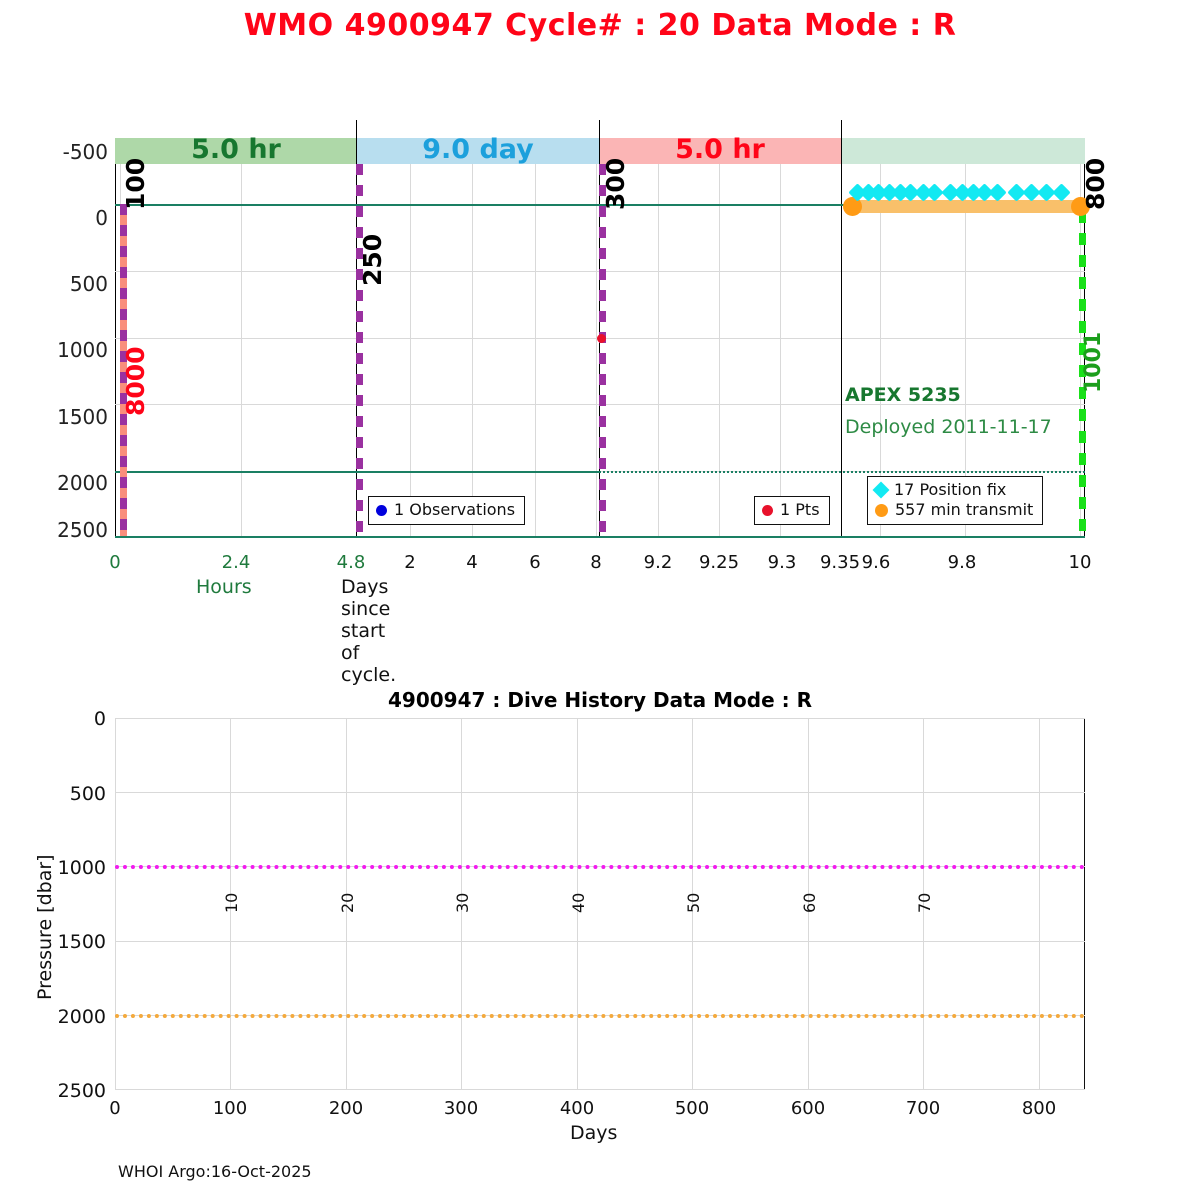 The height and width of the screenshot is (1200, 1200). I want to click on x-tick-label: 400, so click(577, 1108).